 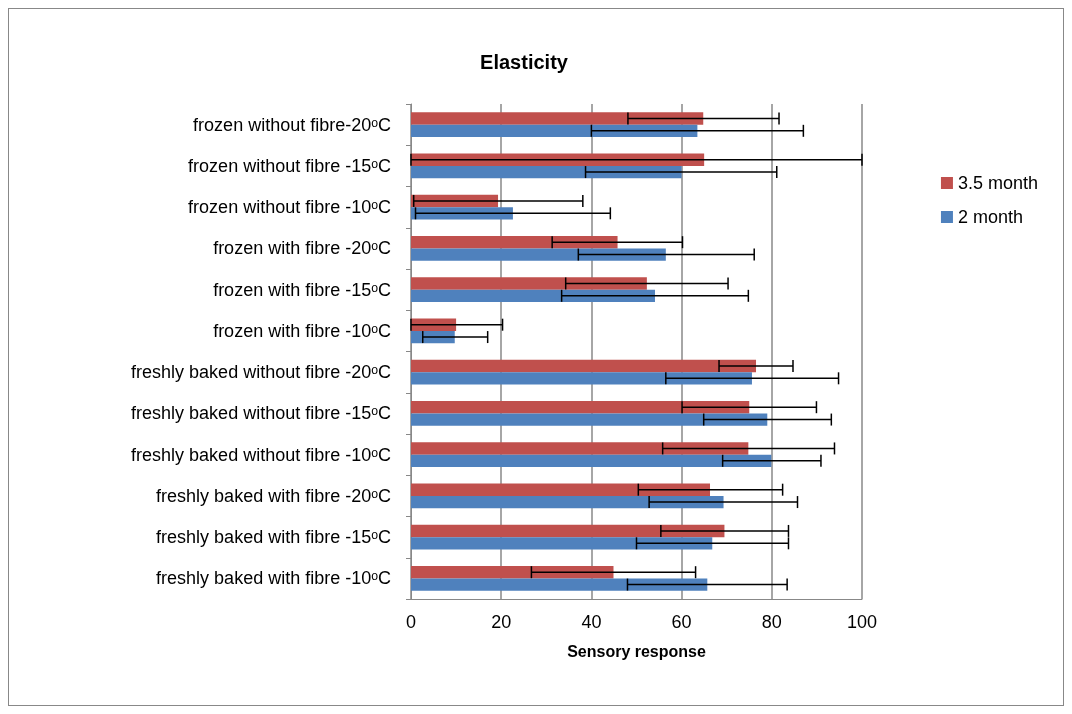 What do you see at coordinates (289, 207) in the screenshot?
I see `y-tick-label: frozen without fibre -10ᵒC` at bounding box center [289, 207].